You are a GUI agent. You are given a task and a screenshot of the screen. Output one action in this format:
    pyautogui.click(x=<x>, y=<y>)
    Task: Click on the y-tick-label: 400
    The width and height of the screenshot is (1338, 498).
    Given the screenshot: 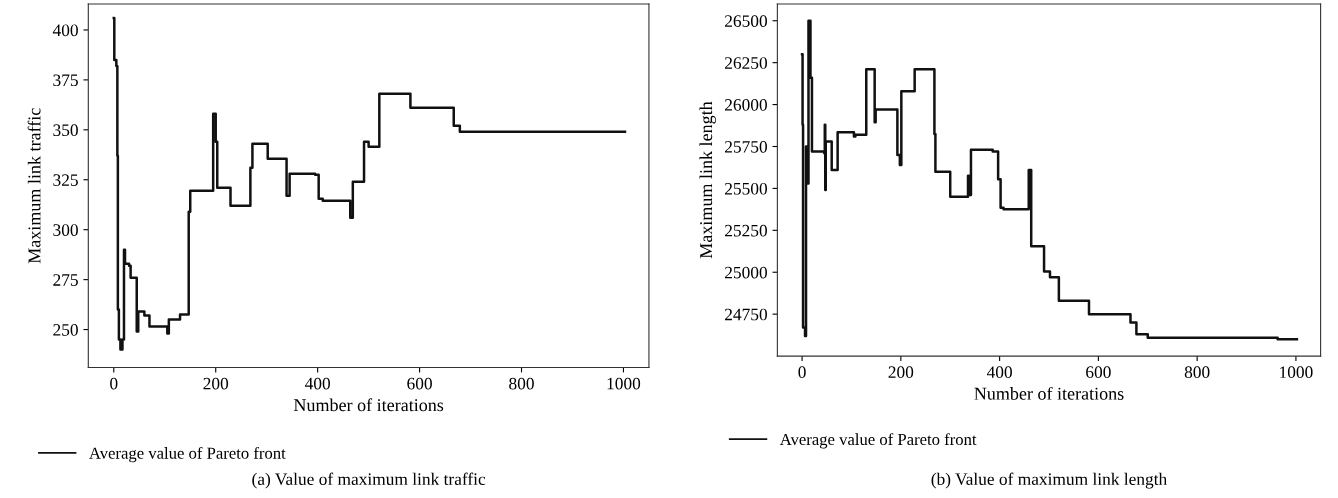 What is the action you would take?
    pyautogui.click(x=65, y=30)
    